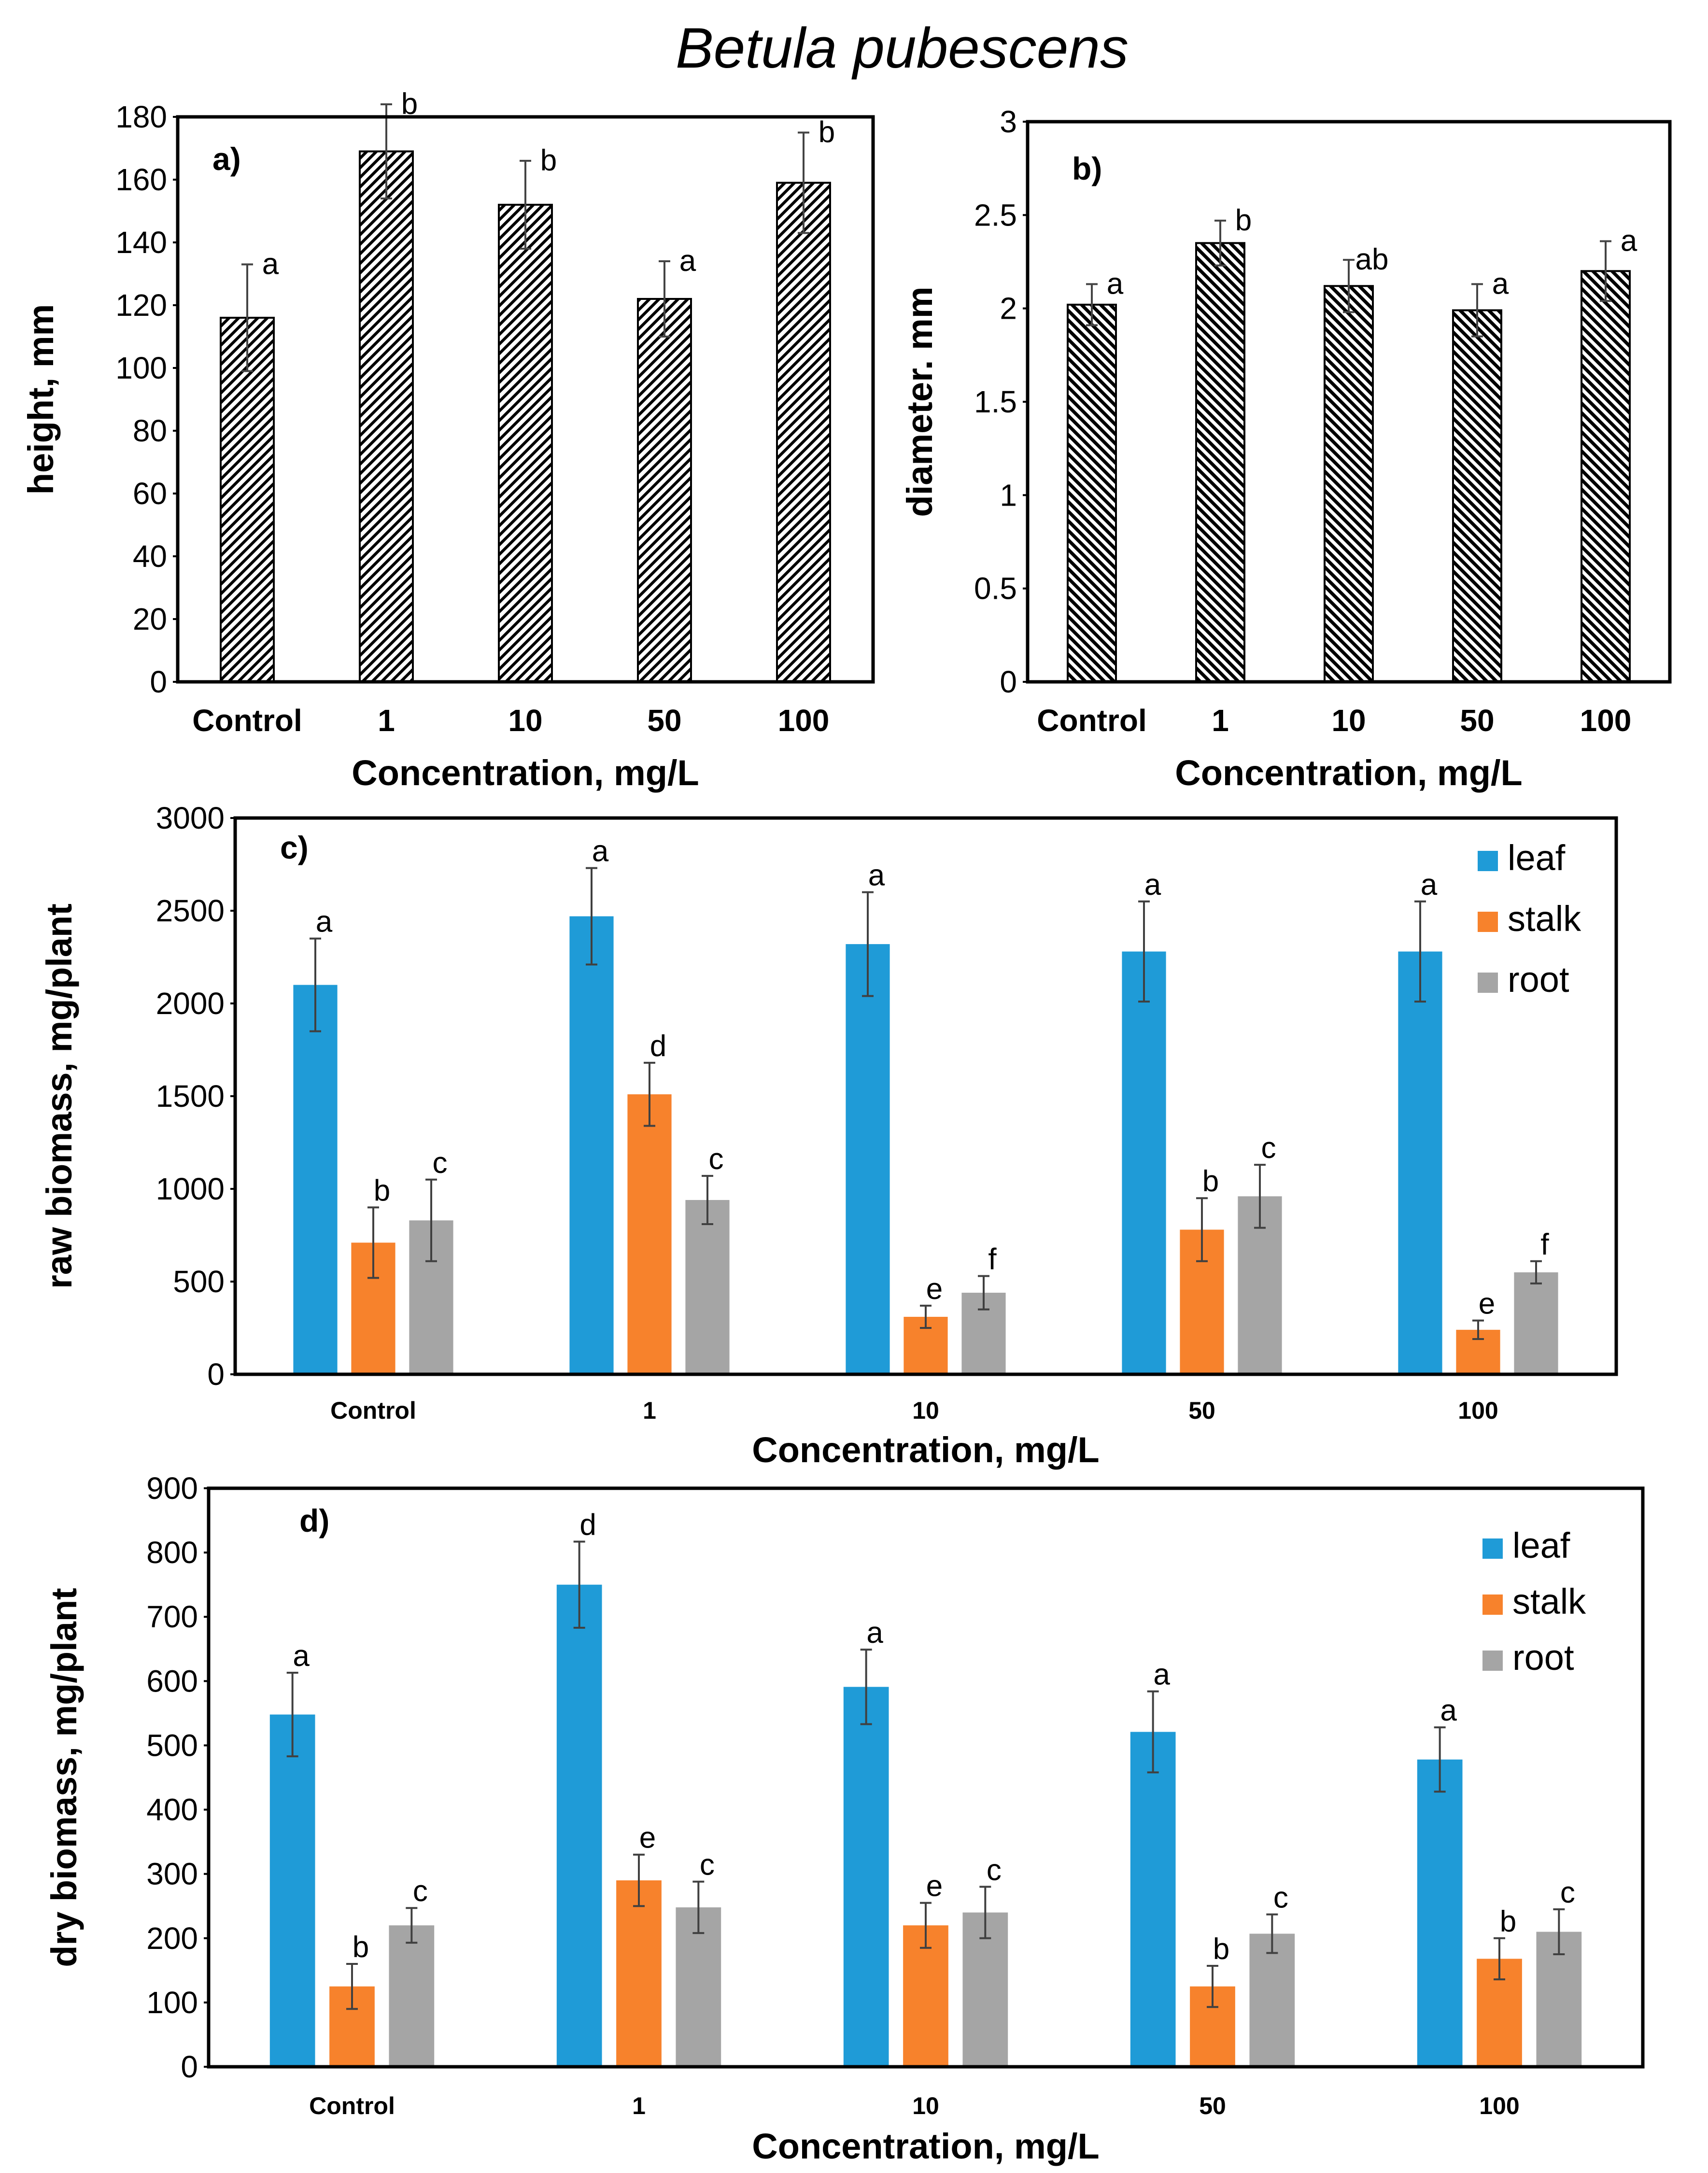 The image size is (1708, 2173). I want to click on y-tick-label: 2000, so click(190, 1003).